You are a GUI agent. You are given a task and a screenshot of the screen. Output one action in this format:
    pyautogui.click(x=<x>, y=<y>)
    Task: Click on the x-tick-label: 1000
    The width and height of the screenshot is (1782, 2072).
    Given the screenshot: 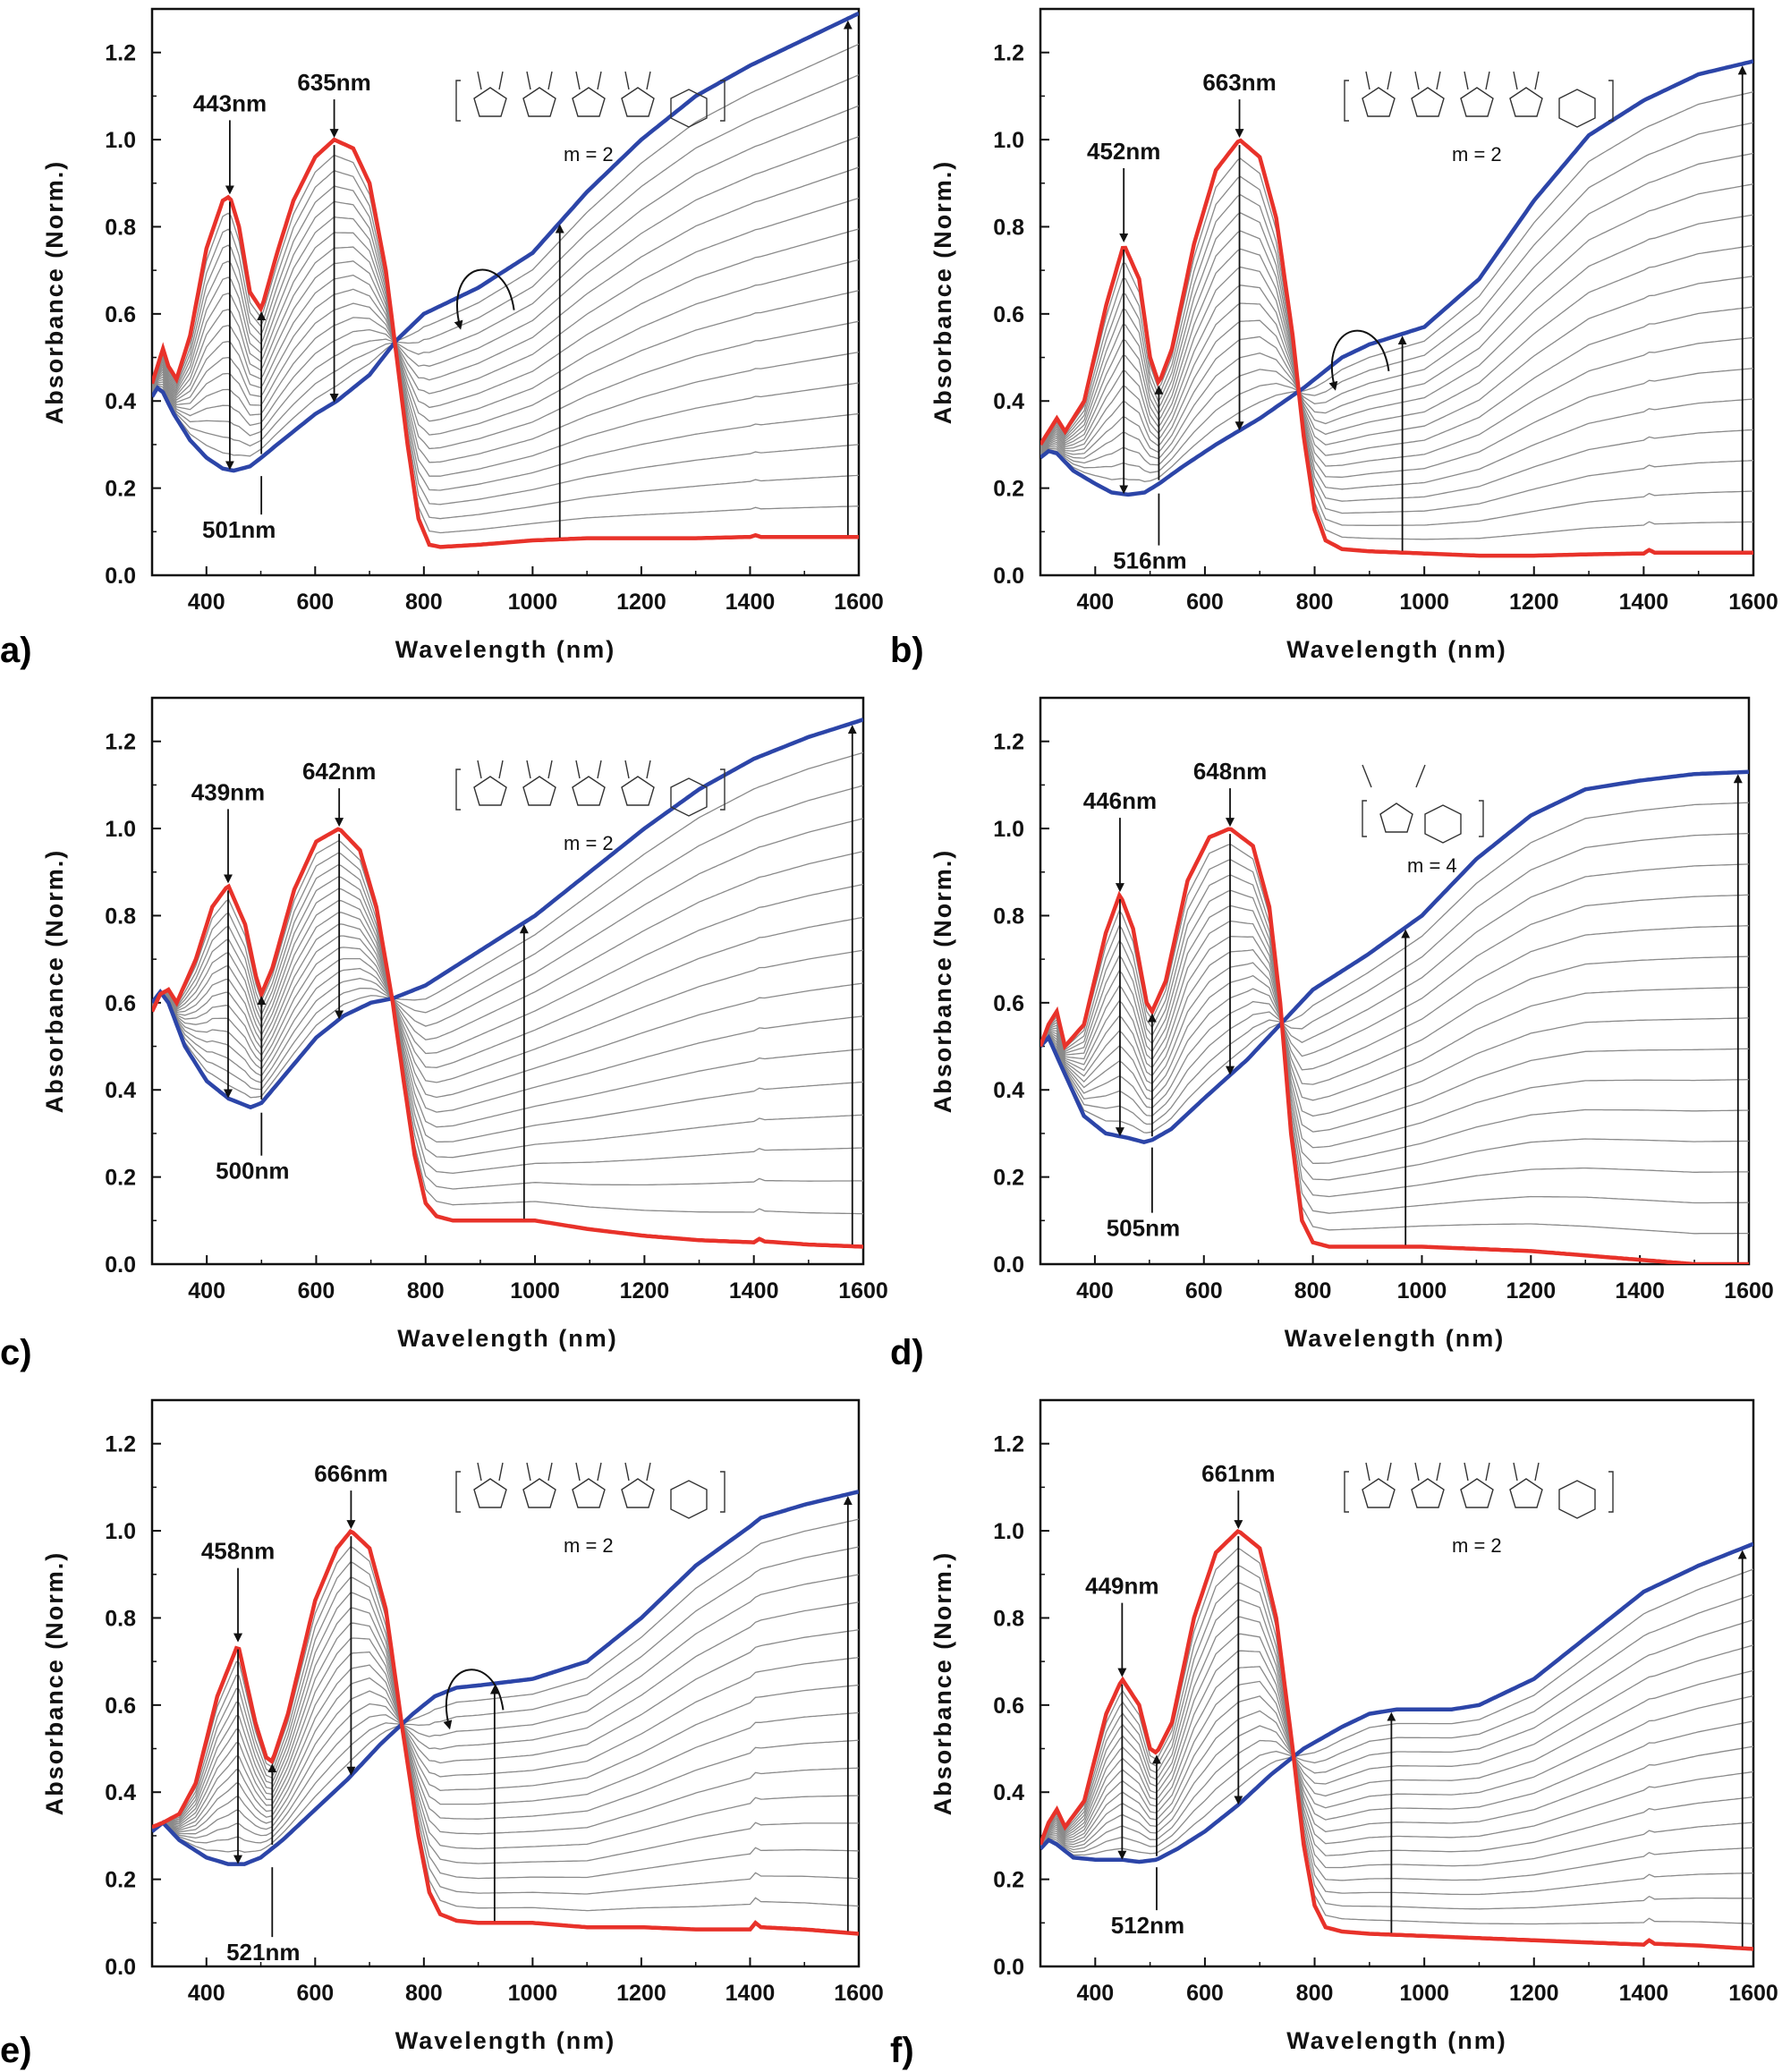 What is the action you would take?
    pyautogui.click(x=535, y=1291)
    